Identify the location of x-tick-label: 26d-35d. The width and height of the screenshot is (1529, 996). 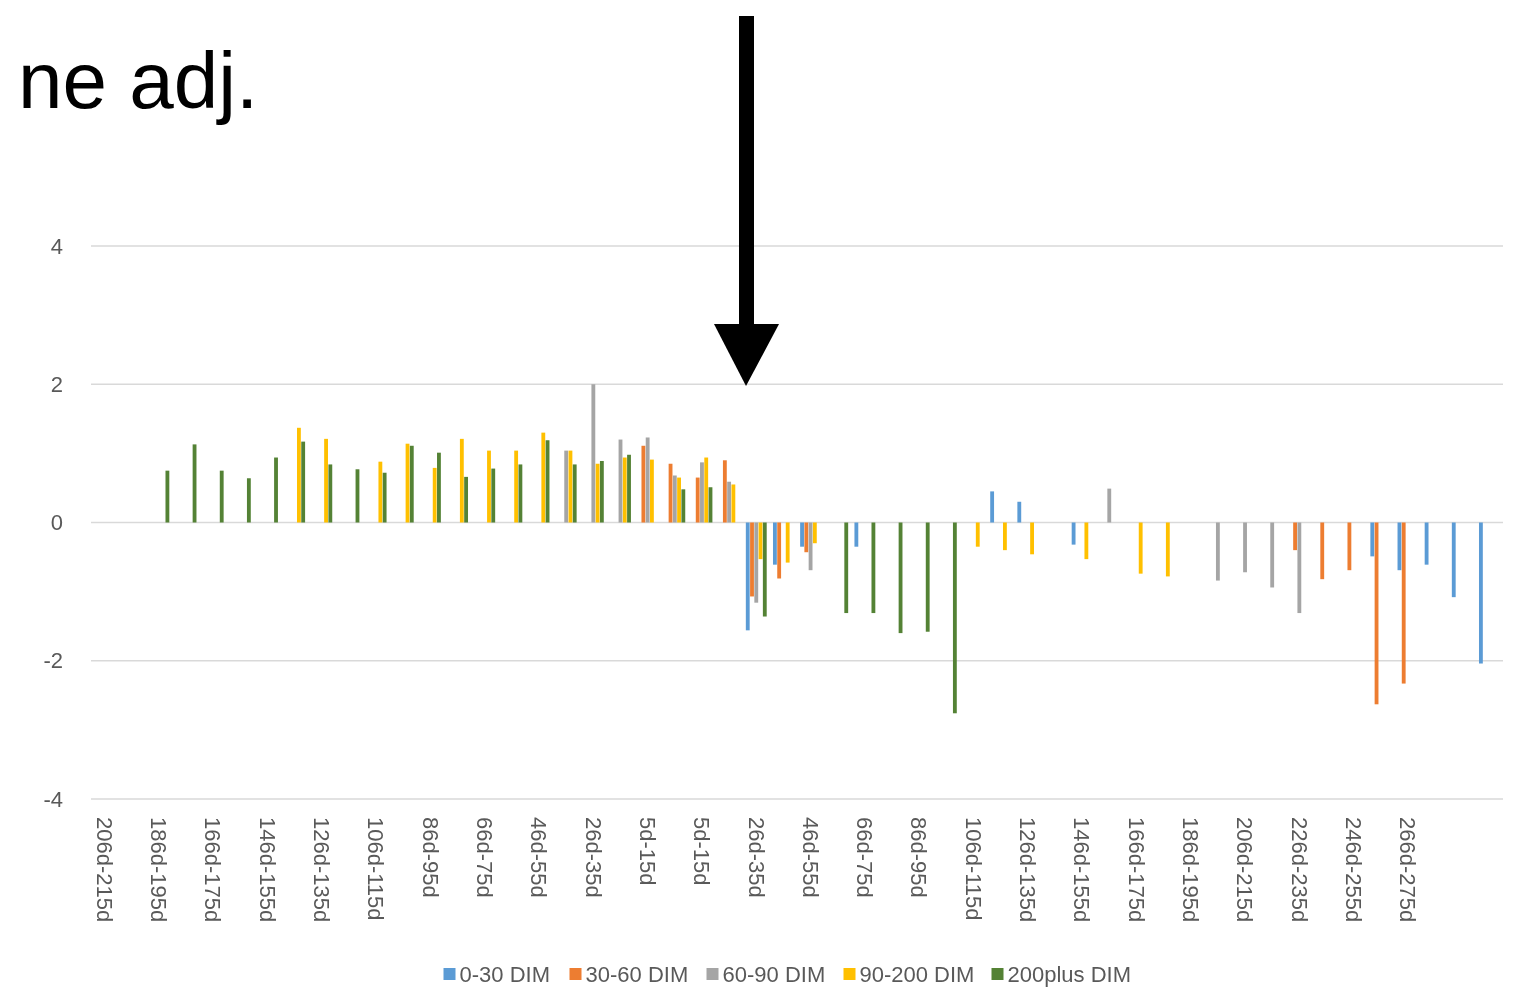
(593, 857).